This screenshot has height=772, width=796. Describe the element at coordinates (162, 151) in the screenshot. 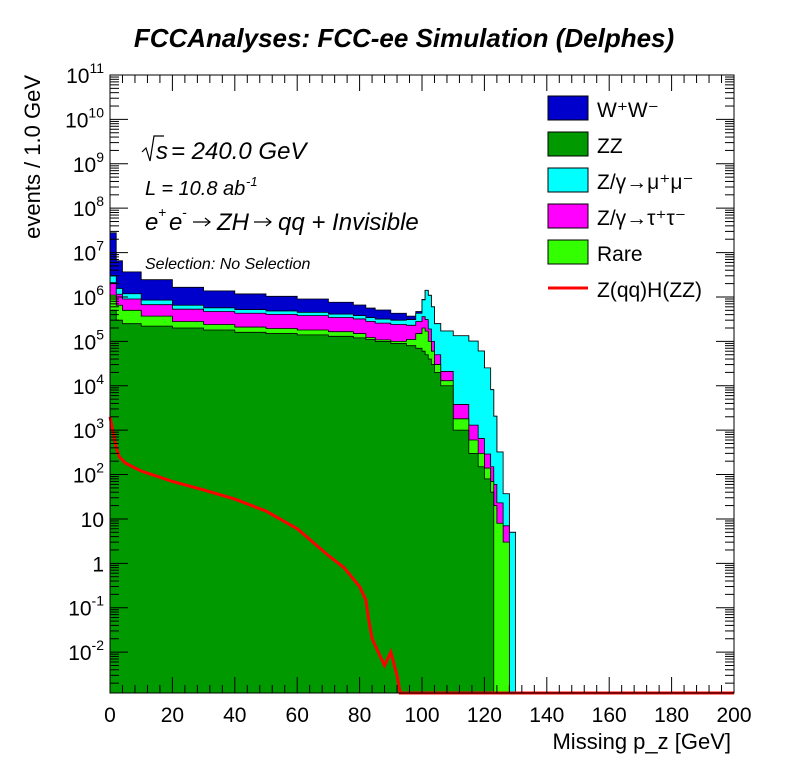

I see `svg-text: s` at that location.